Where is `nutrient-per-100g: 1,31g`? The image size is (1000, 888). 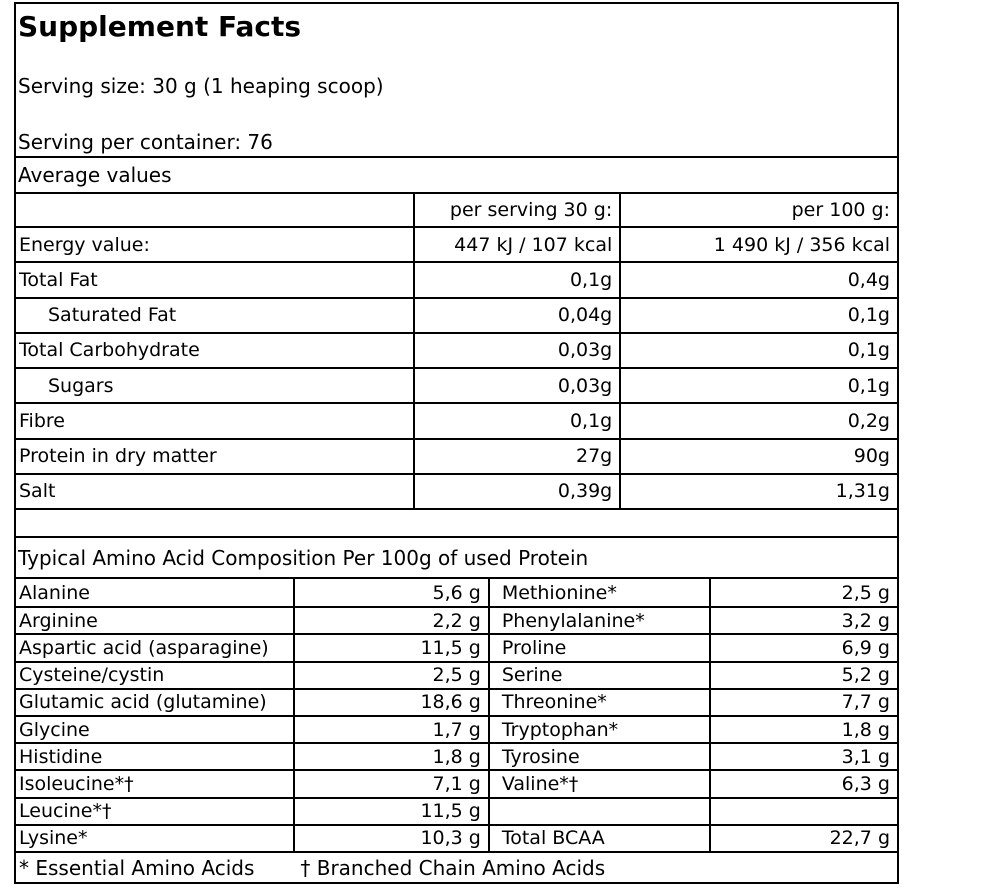
nutrient-per-100g: 1,31g is located at coordinates (758, 490).